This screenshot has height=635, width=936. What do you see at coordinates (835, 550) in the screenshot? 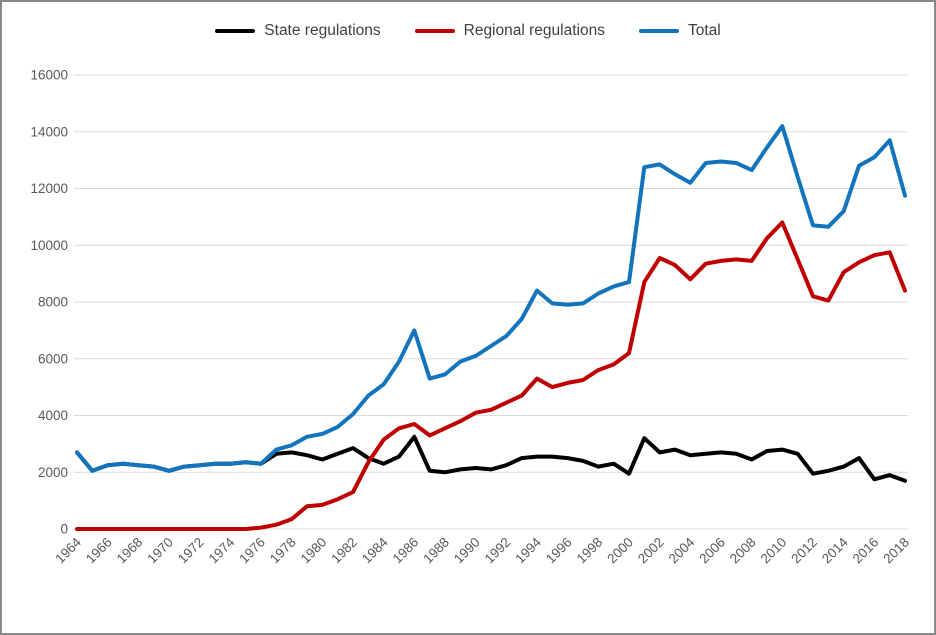
I see `x-tick-label-2014: 2014` at bounding box center [835, 550].